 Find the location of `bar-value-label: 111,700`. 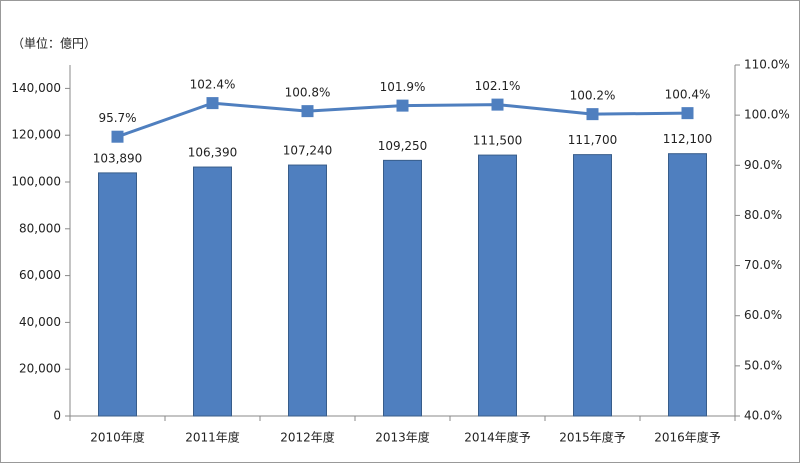

bar-value-label: 111,700 is located at coordinates (593, 140).